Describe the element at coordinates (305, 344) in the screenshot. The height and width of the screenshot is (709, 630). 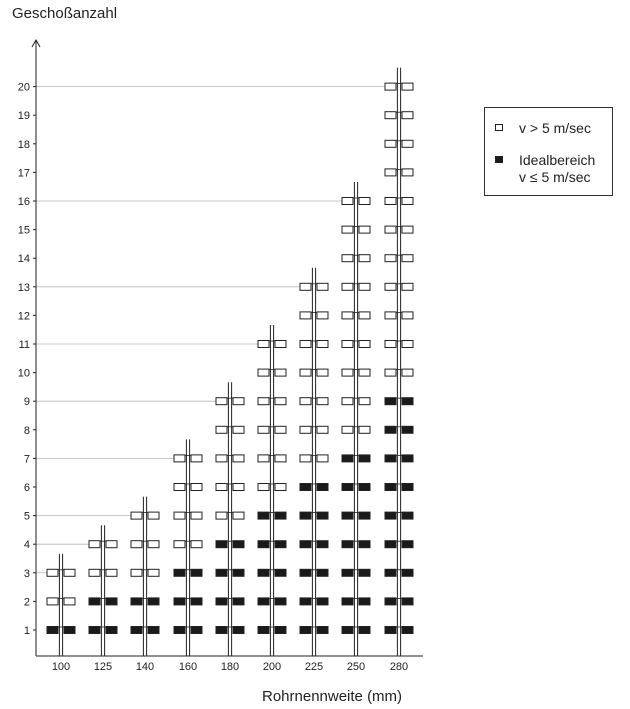
I see `over-marker-225-11-left` at that location.